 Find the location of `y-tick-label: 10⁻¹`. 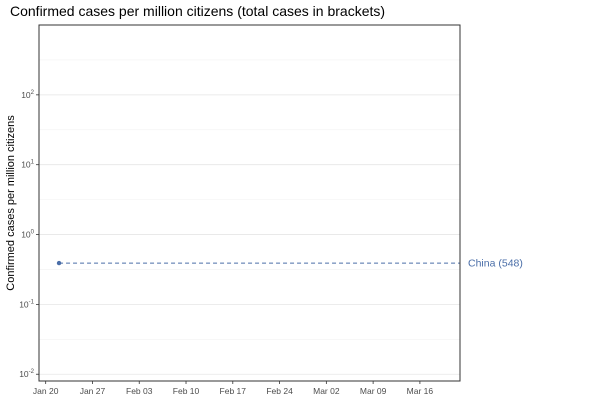

y-tick-label: 10⁻¹ is located at coordinates (26, 304).